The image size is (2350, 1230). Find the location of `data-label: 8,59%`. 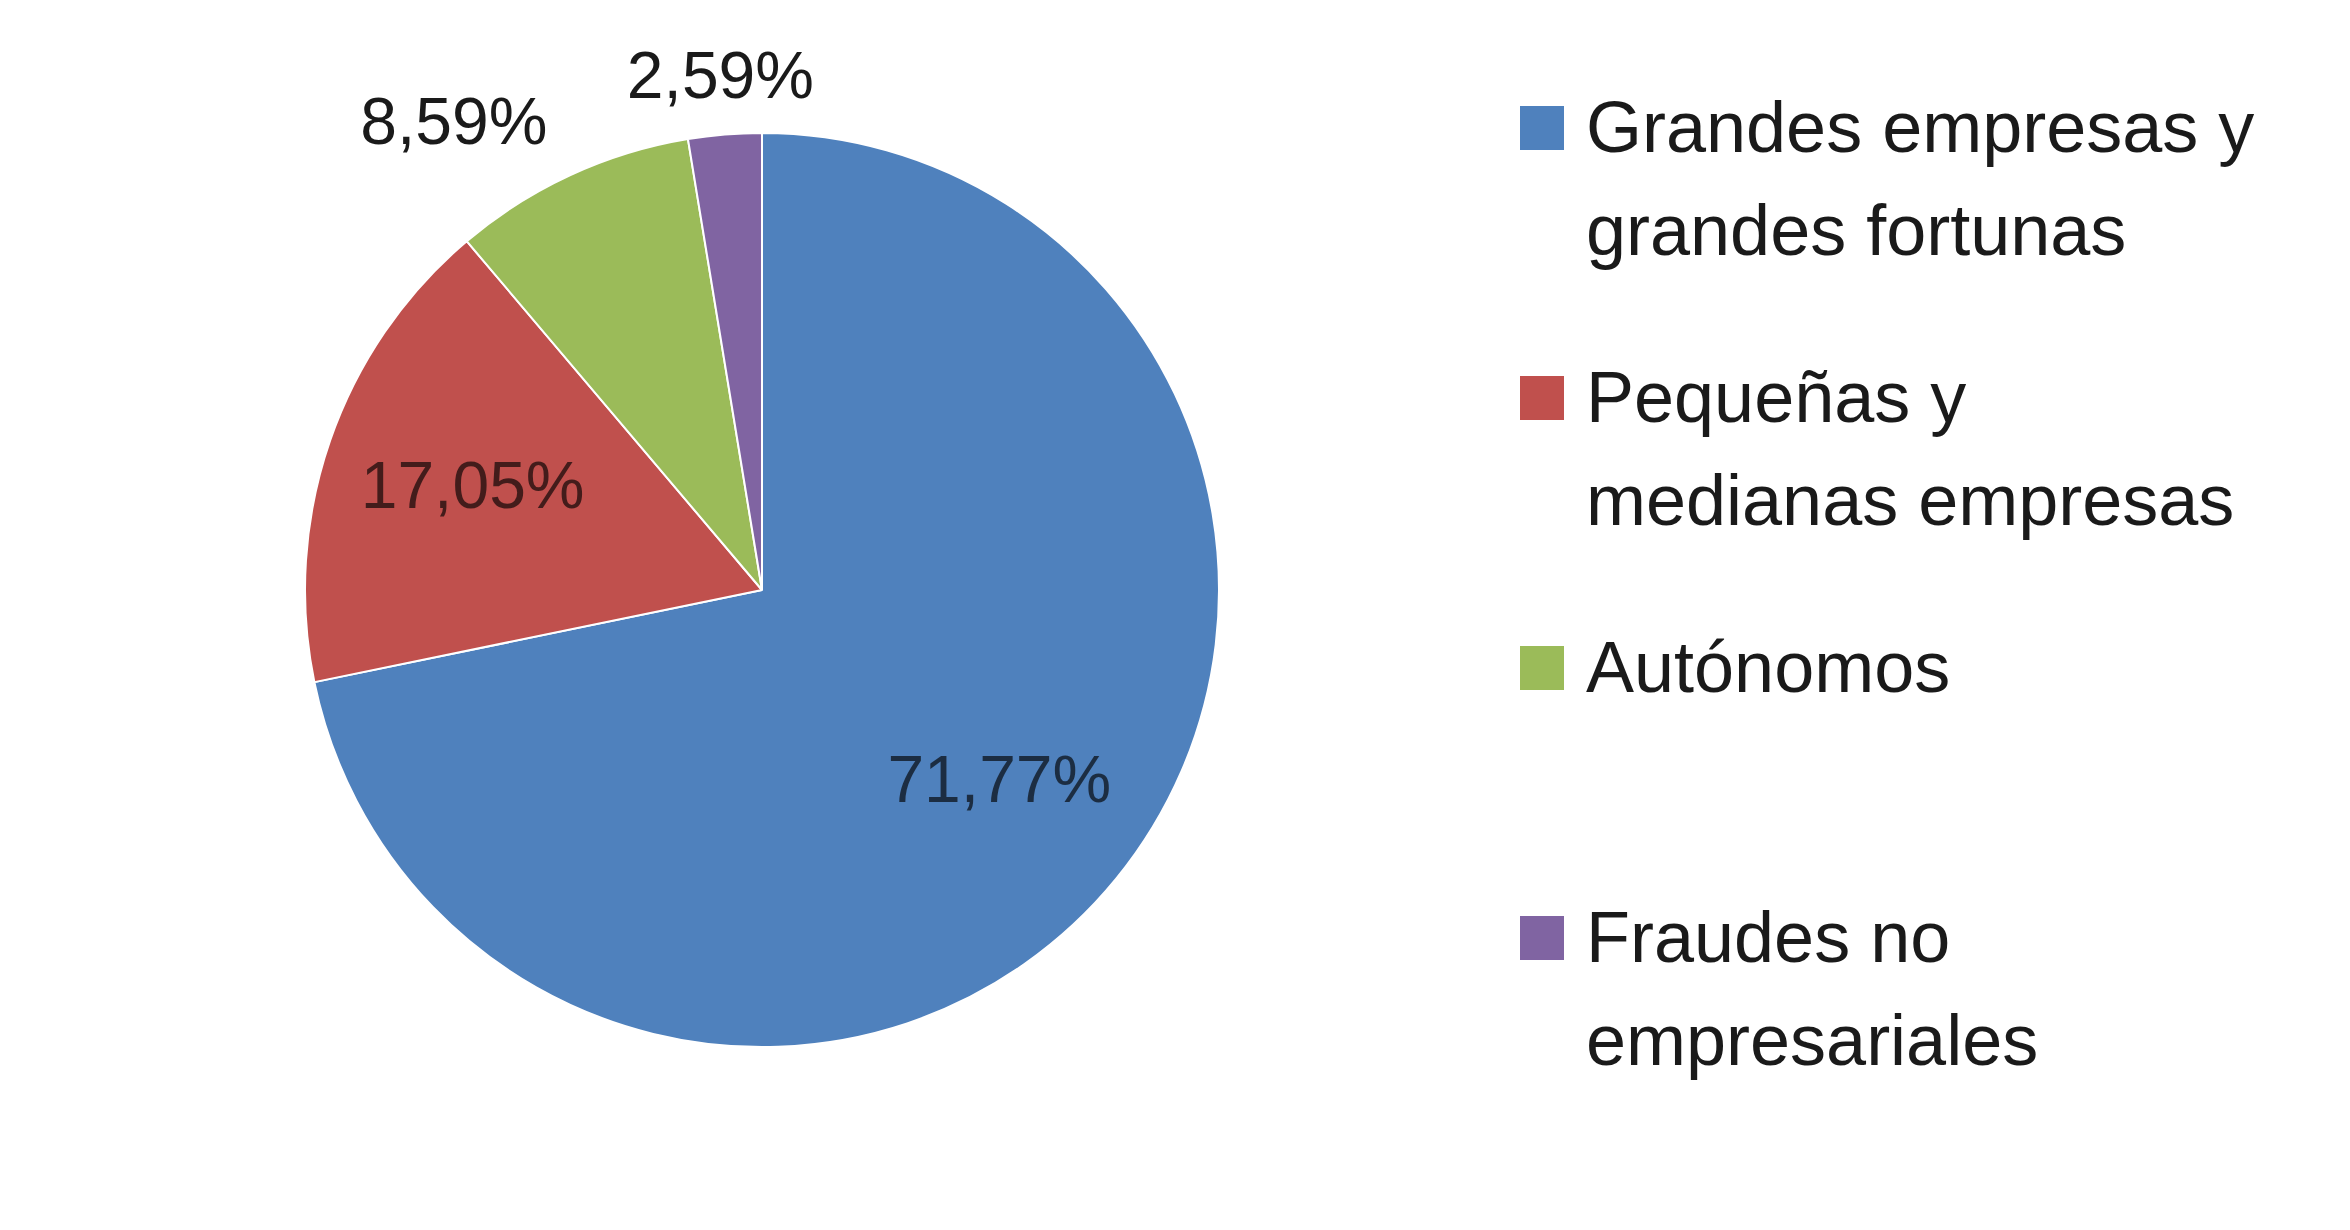

data-label: 8,59% is located at coordinates (454, 120).